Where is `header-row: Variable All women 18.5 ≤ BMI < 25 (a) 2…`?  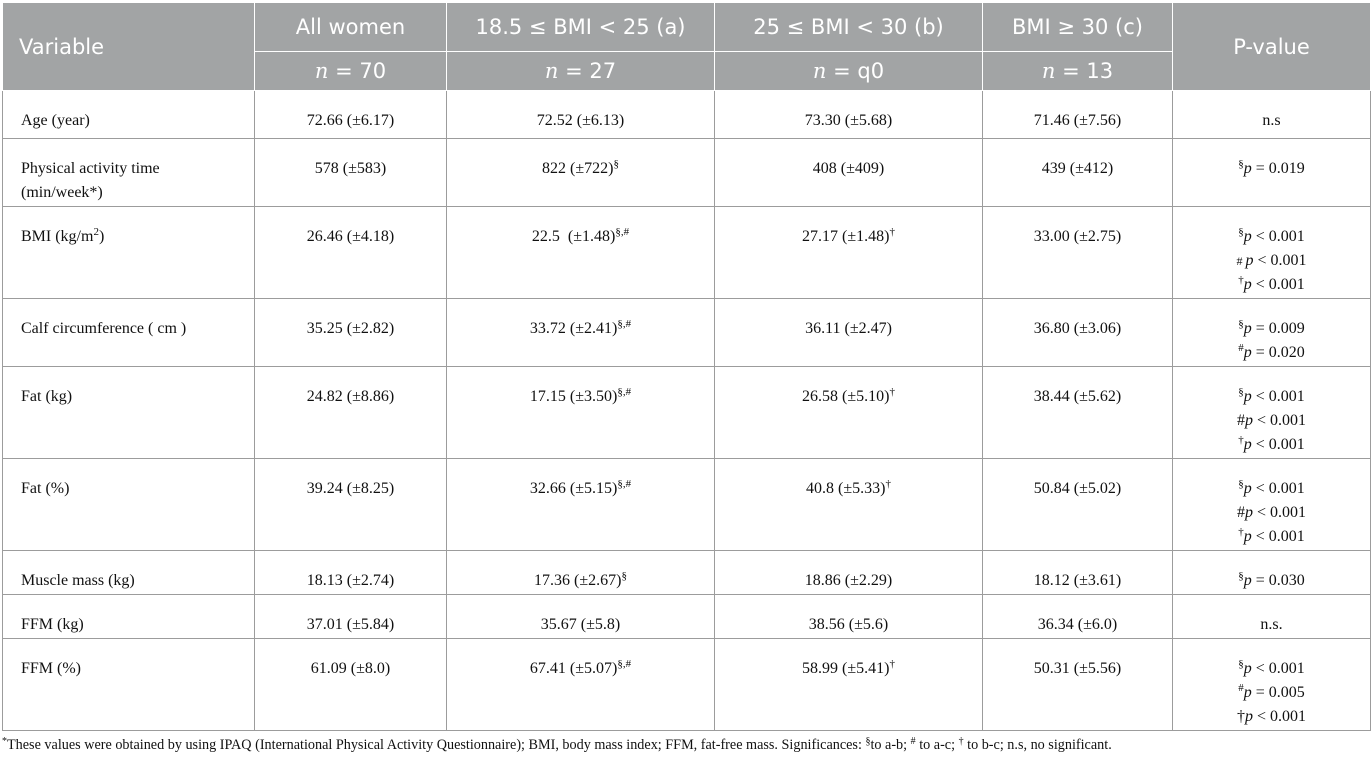
header-row: Variable All women 18.5 ≤ BMI < 25 (a) 2… is located at coordinates (686, 46).